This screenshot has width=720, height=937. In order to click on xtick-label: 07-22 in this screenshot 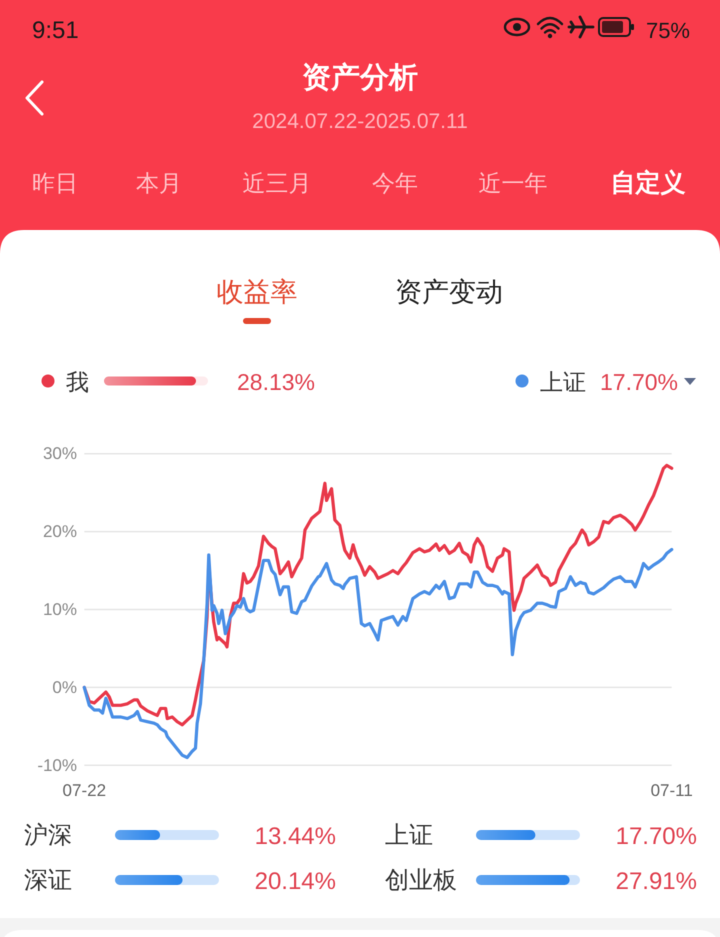, I will do `click(84, 790)`.